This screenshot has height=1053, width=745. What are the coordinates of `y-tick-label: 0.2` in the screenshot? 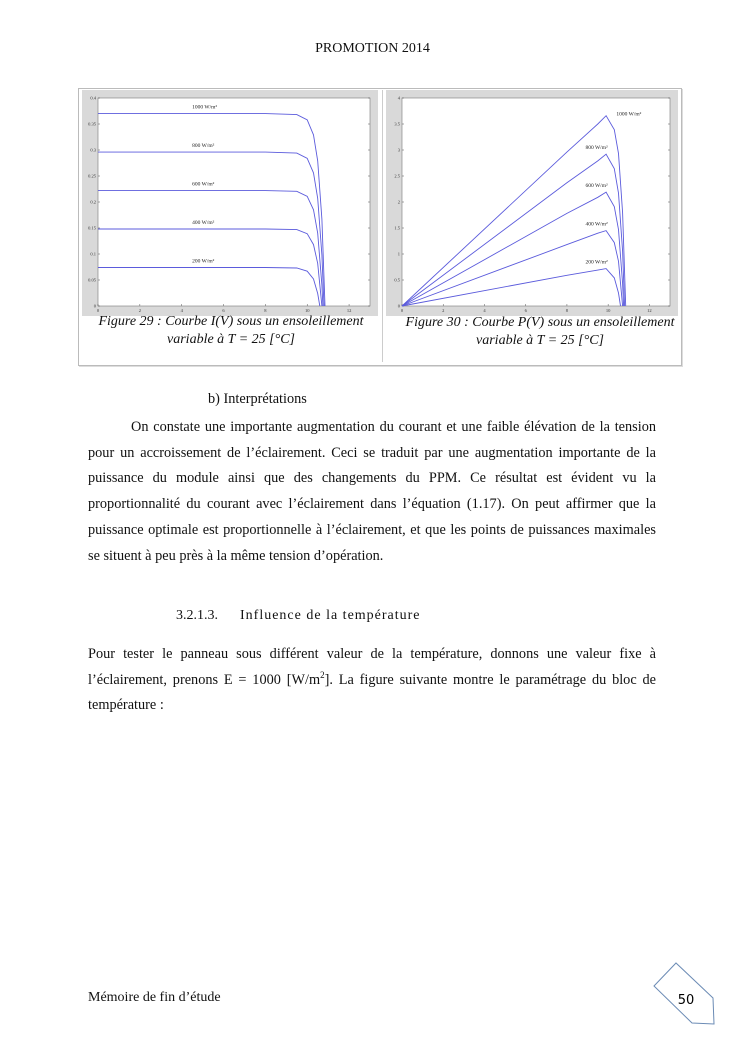 It's located at (93, 202).